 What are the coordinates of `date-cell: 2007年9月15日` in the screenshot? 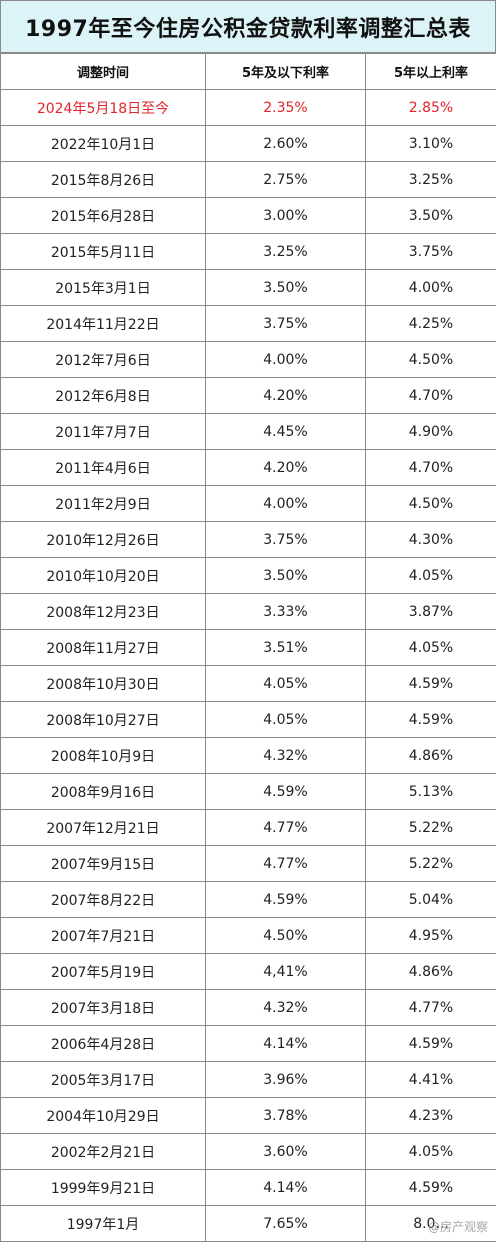 It's located at (103, 864).